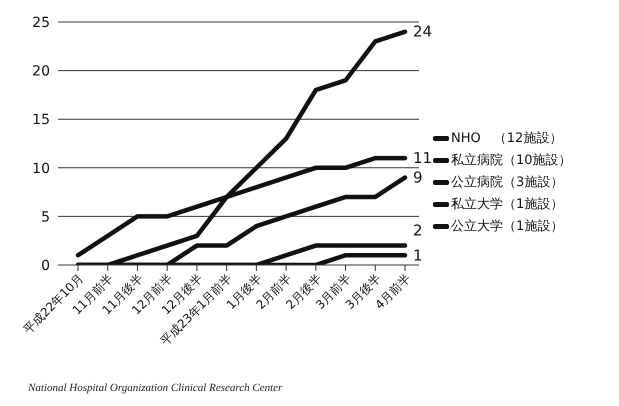  I want to click on y-tick-label: 20, so click(41, 72).